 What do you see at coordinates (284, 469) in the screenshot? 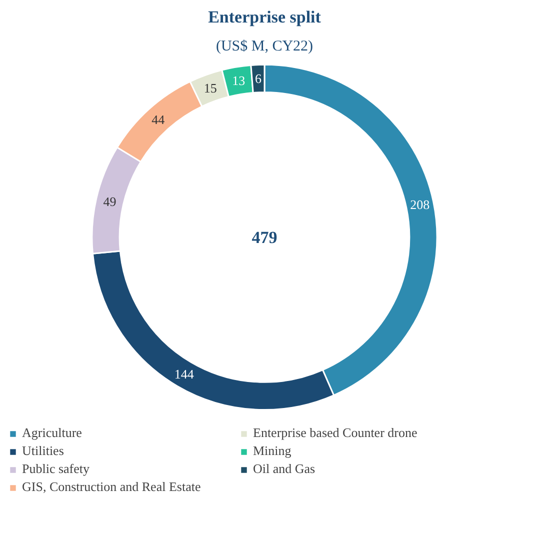
I see `legend-label: Oil and Gas` at bounding box center [284, 469].